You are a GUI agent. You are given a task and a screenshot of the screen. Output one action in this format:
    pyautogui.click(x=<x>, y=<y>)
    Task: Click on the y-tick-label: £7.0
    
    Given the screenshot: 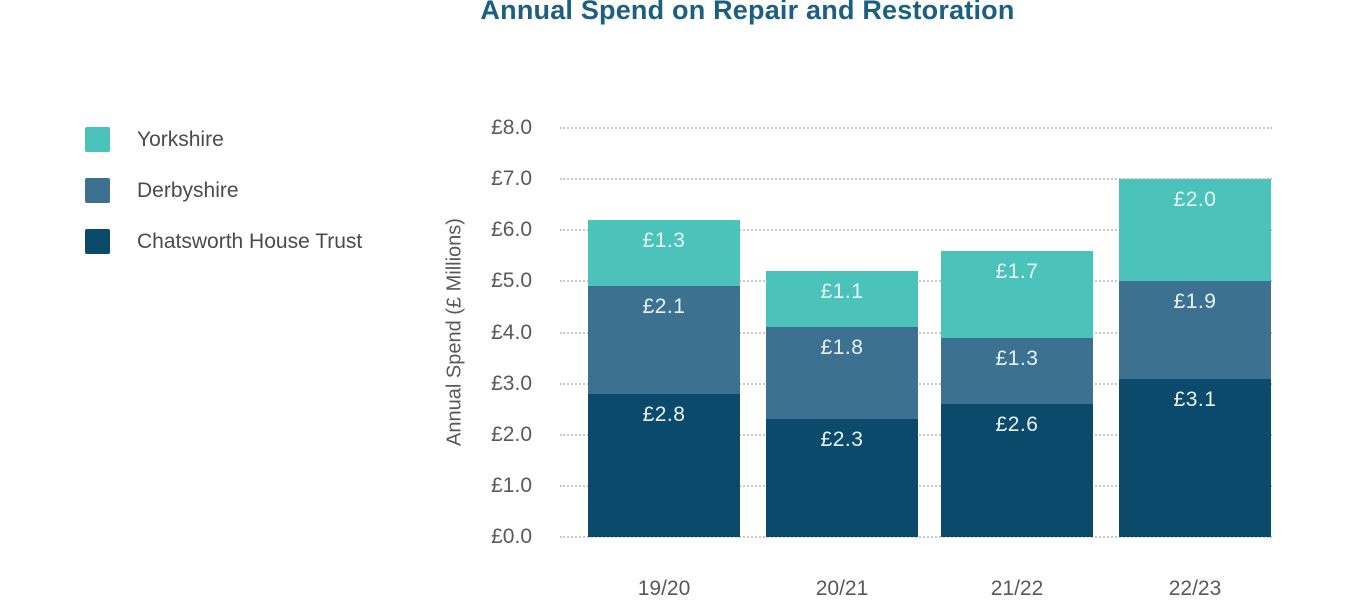 What is the action you would take?
    pyautogui.click(x=511, y=179)
    